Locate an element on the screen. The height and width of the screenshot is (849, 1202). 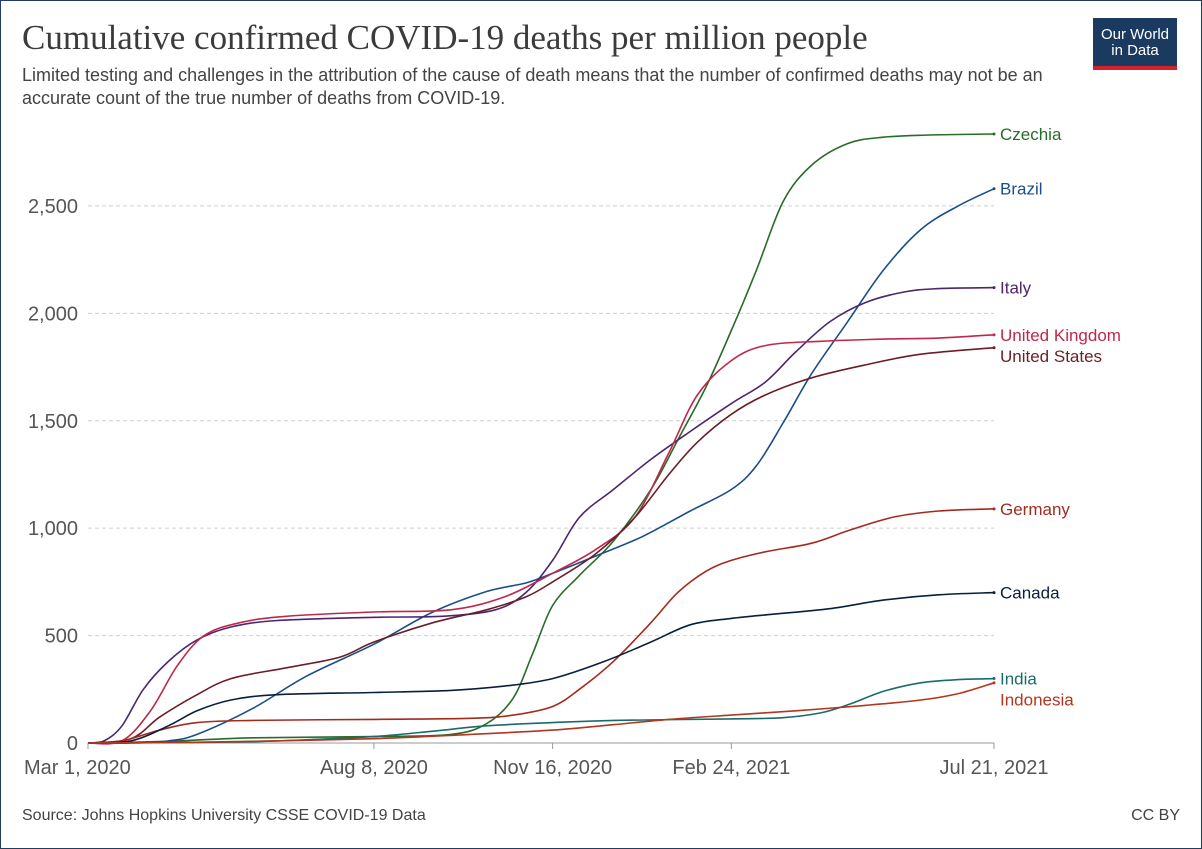
y-tick-label: 0 is located at coordinates (72, 744).